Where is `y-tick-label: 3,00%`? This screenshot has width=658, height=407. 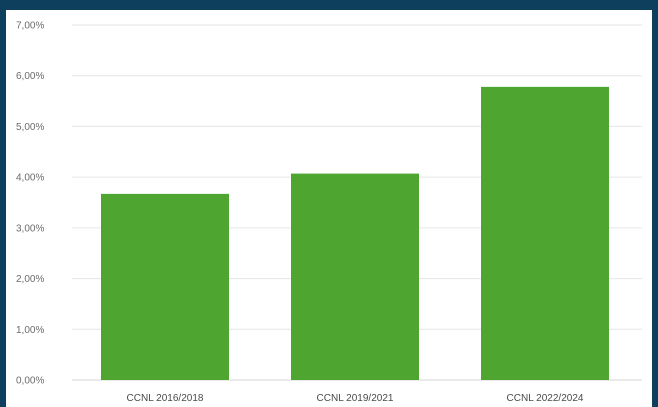
y-tick-label: 3,00% is located at coordinates (30, 228).